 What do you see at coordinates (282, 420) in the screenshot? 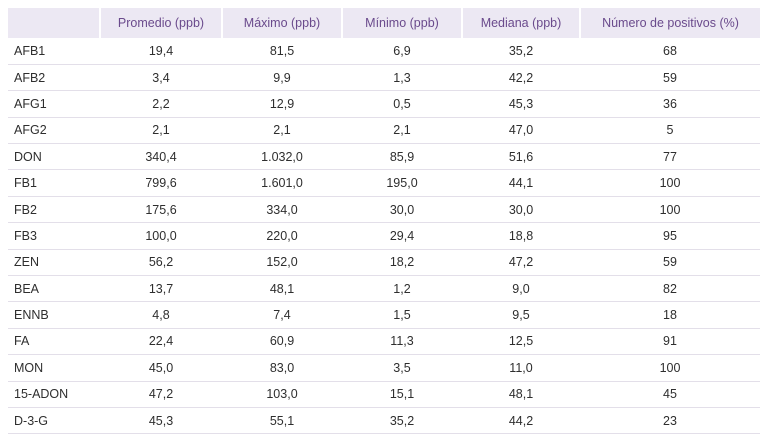
I see `cell-maximo: 55,1` at bounding box center [282, 420].